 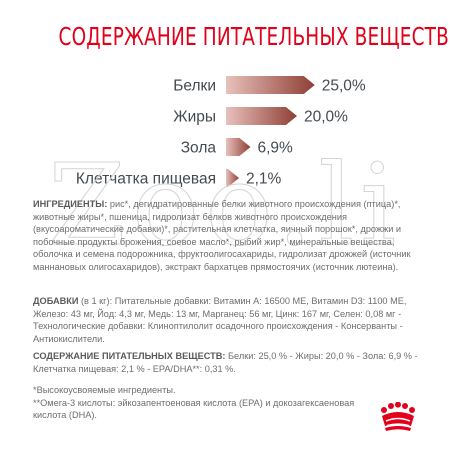 I want to click on additives-unit-note: (в 1 кг):, so click(x=97, y=301).